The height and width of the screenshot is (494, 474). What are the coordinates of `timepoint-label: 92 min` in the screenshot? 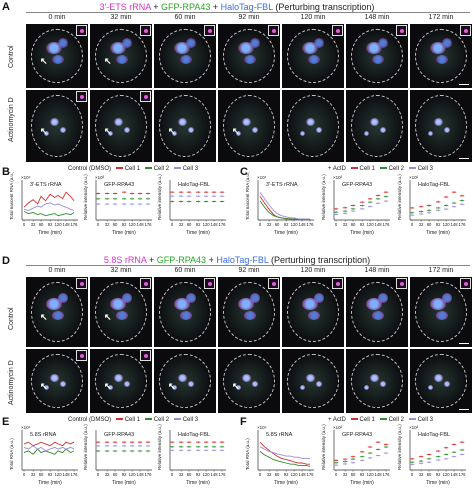 It's located at (249, 270).